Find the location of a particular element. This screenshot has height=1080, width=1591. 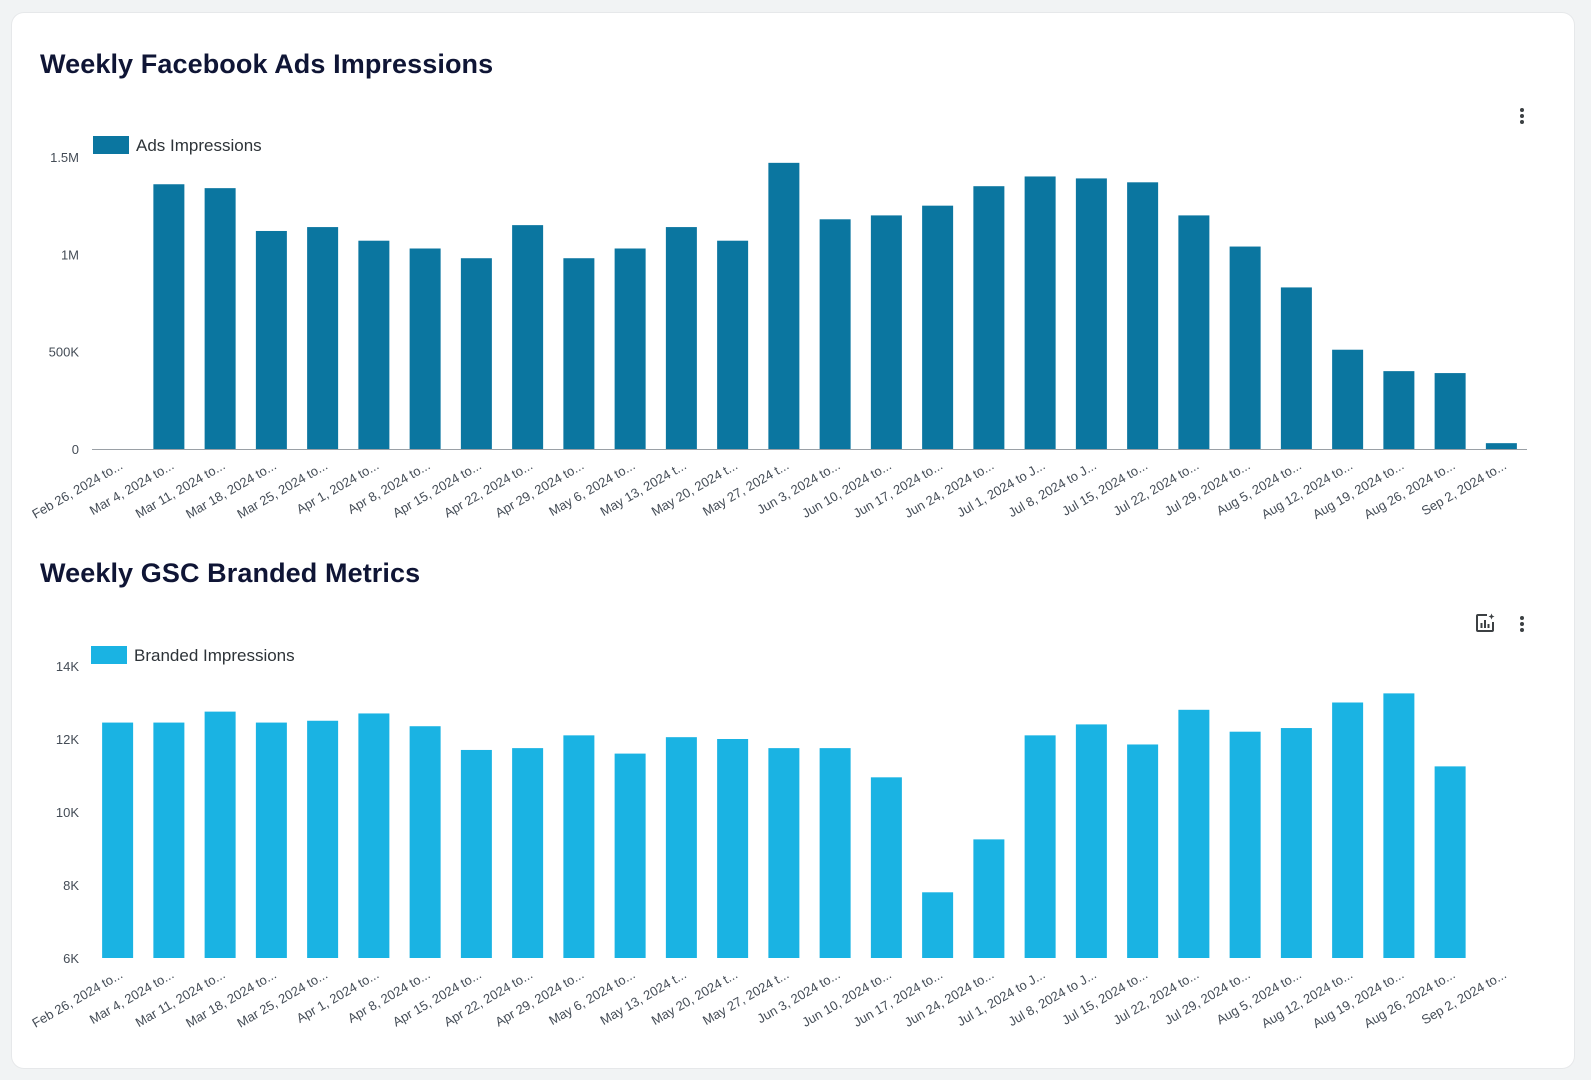

y-tick-label: 0 is located at coordinates (75, 449).